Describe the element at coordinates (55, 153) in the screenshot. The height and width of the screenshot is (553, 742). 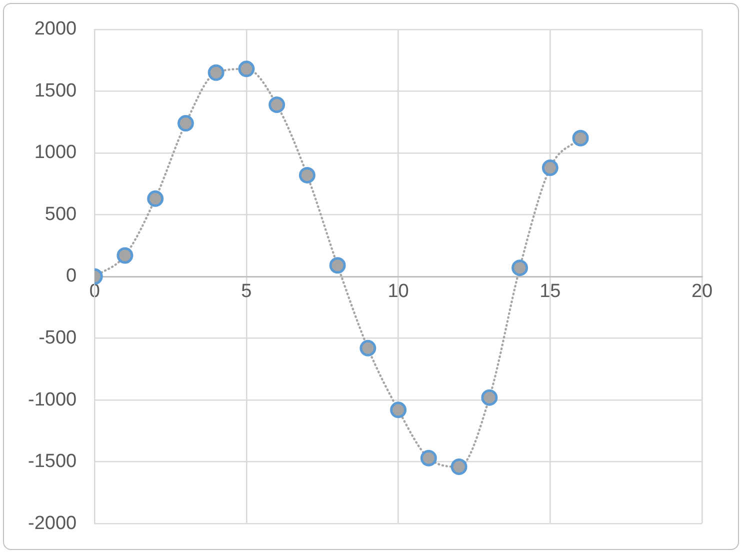
I see `y-tick-label: 1000` at that location.